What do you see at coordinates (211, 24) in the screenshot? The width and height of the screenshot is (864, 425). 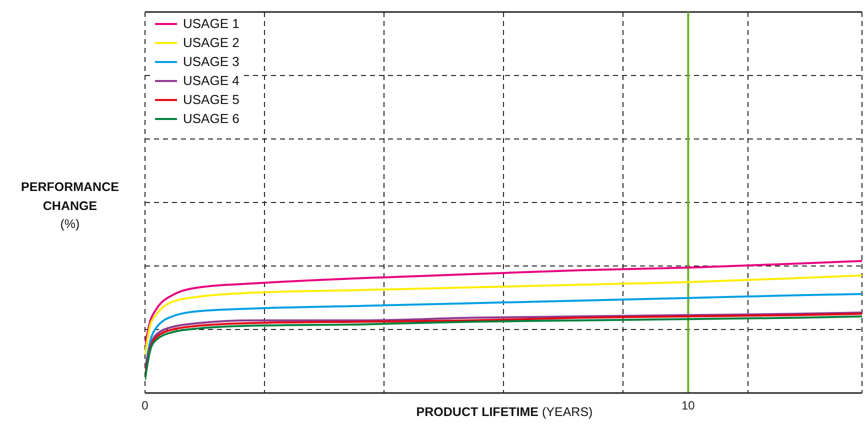 I see `legend-label: USAGE 1` at bounding box center [211, 24].